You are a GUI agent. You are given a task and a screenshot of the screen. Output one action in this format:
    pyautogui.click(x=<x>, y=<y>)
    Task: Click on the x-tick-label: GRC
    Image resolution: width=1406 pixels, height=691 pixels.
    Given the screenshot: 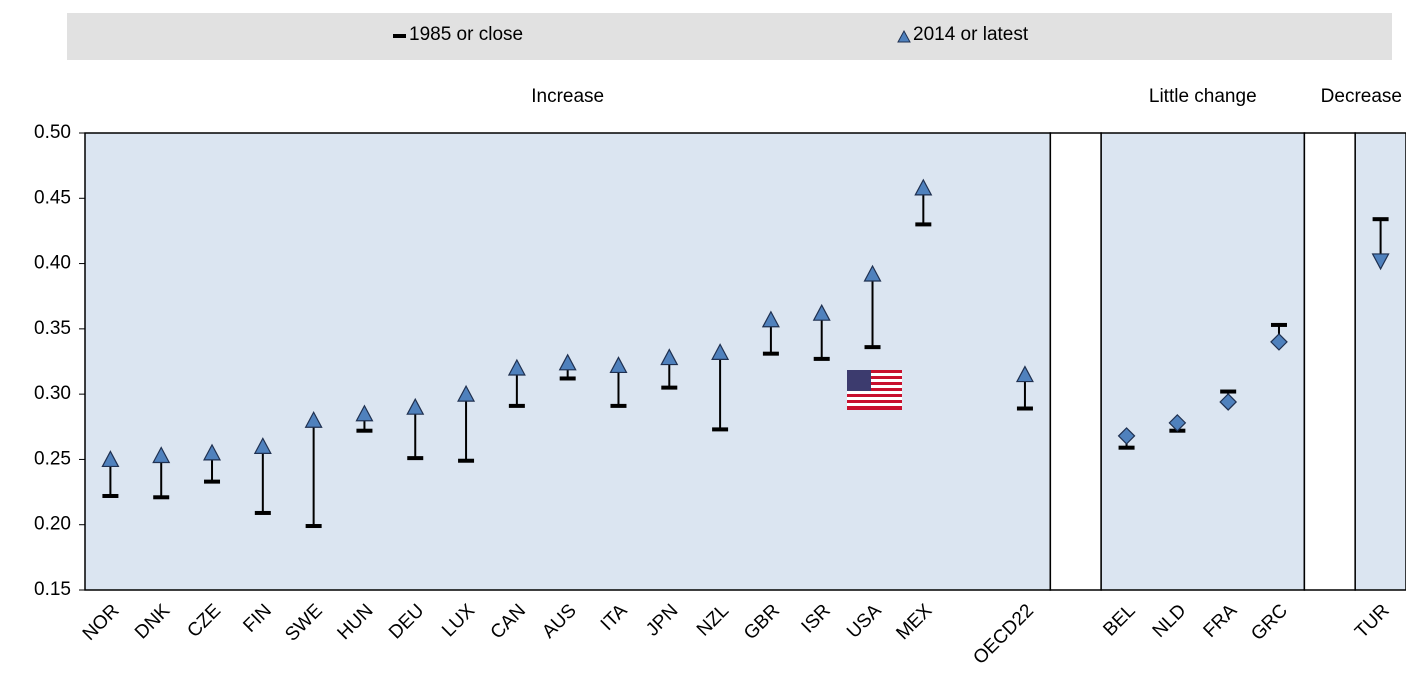 What is the action you would take?
    pyautogui.click(x=1269, y=622)
    